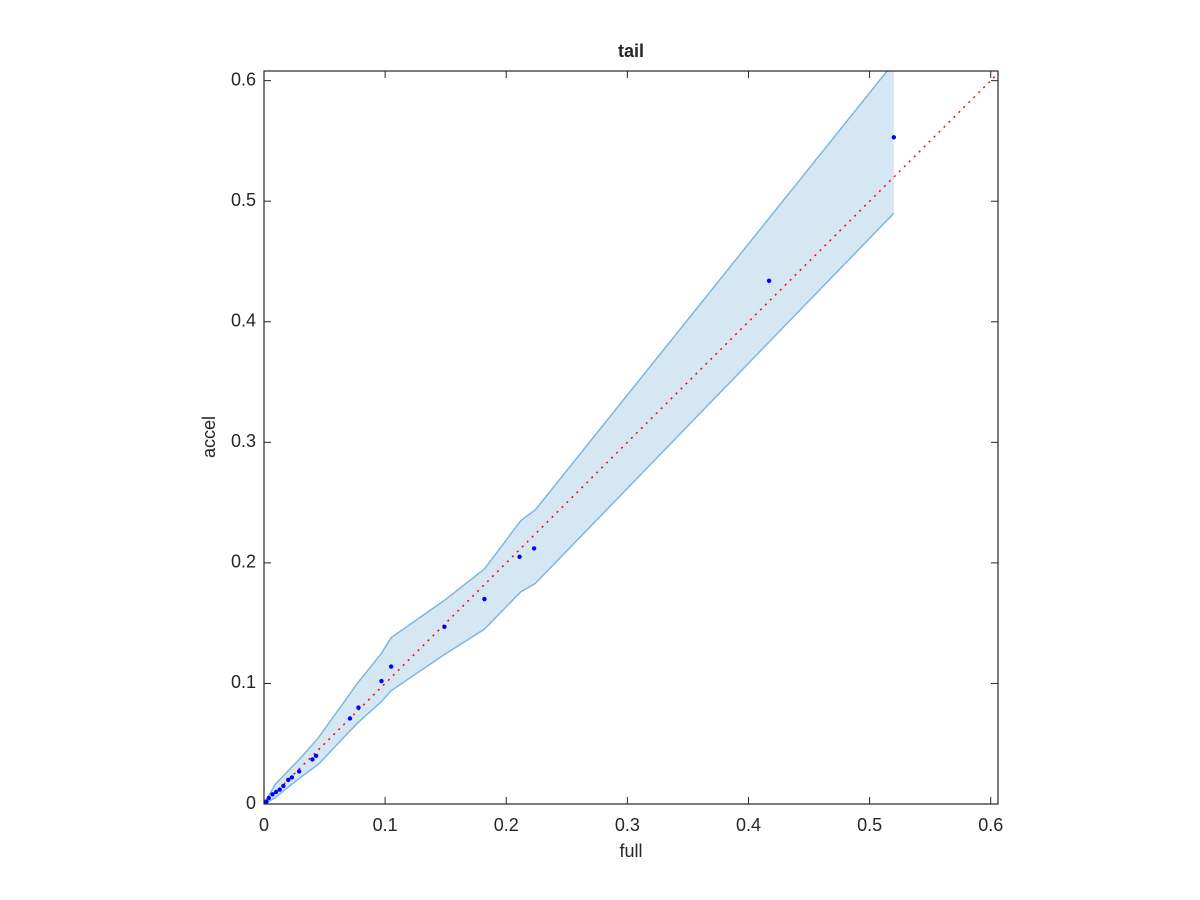 The height and width of the screenshot is (900, 1200). I want to click on x-tick-label: 0.3, so click(627, 825).